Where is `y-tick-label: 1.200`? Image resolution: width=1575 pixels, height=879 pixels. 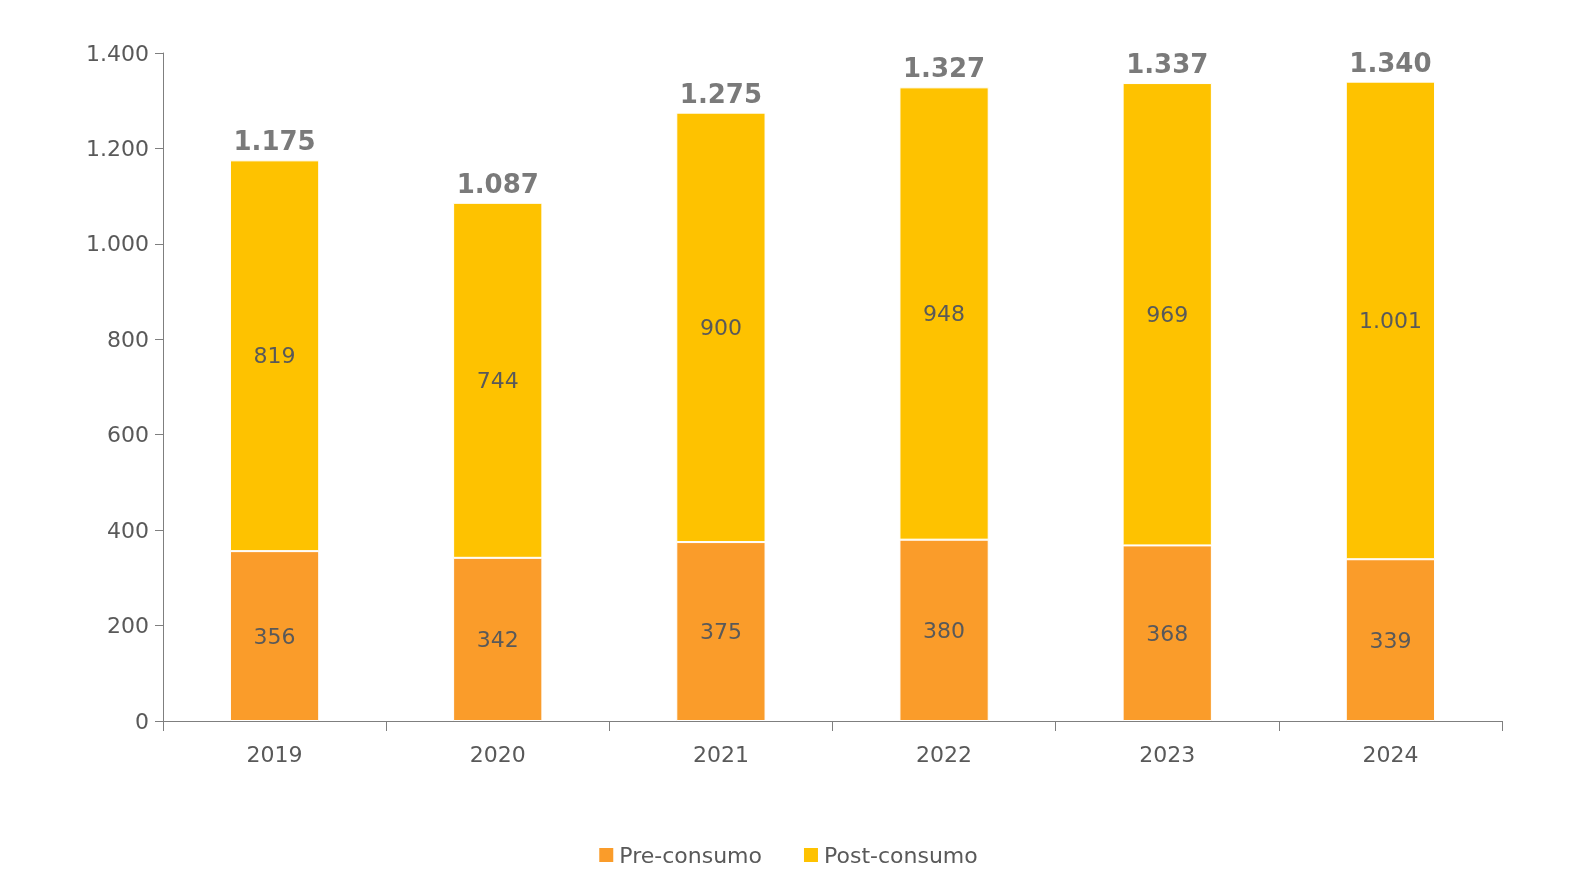
y-tick-label: 1.200 is located at coordinates (117, 148).